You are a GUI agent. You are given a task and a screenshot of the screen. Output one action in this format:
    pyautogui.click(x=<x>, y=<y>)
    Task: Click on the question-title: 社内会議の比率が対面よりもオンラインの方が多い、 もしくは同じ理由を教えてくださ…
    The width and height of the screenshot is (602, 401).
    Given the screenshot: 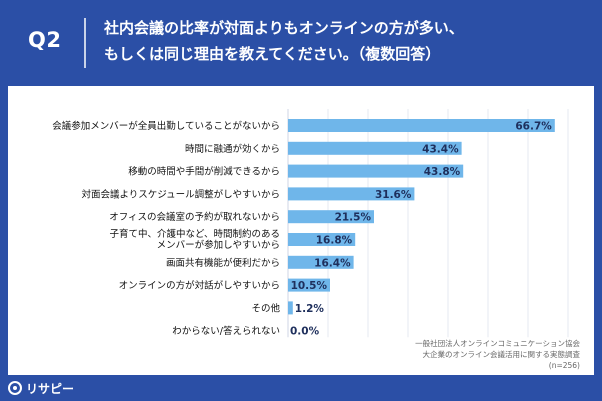 What is the action you would take?
    pyautogui.click(x=344, y=41)
    